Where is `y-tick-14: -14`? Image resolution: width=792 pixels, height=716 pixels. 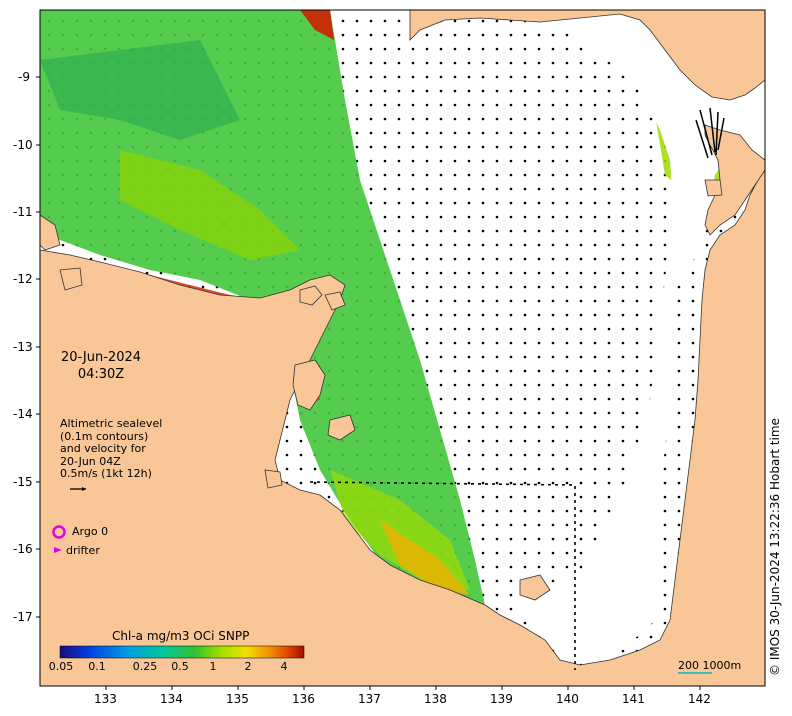 y-tick-14: -14 is located at coordinates (23, 414).